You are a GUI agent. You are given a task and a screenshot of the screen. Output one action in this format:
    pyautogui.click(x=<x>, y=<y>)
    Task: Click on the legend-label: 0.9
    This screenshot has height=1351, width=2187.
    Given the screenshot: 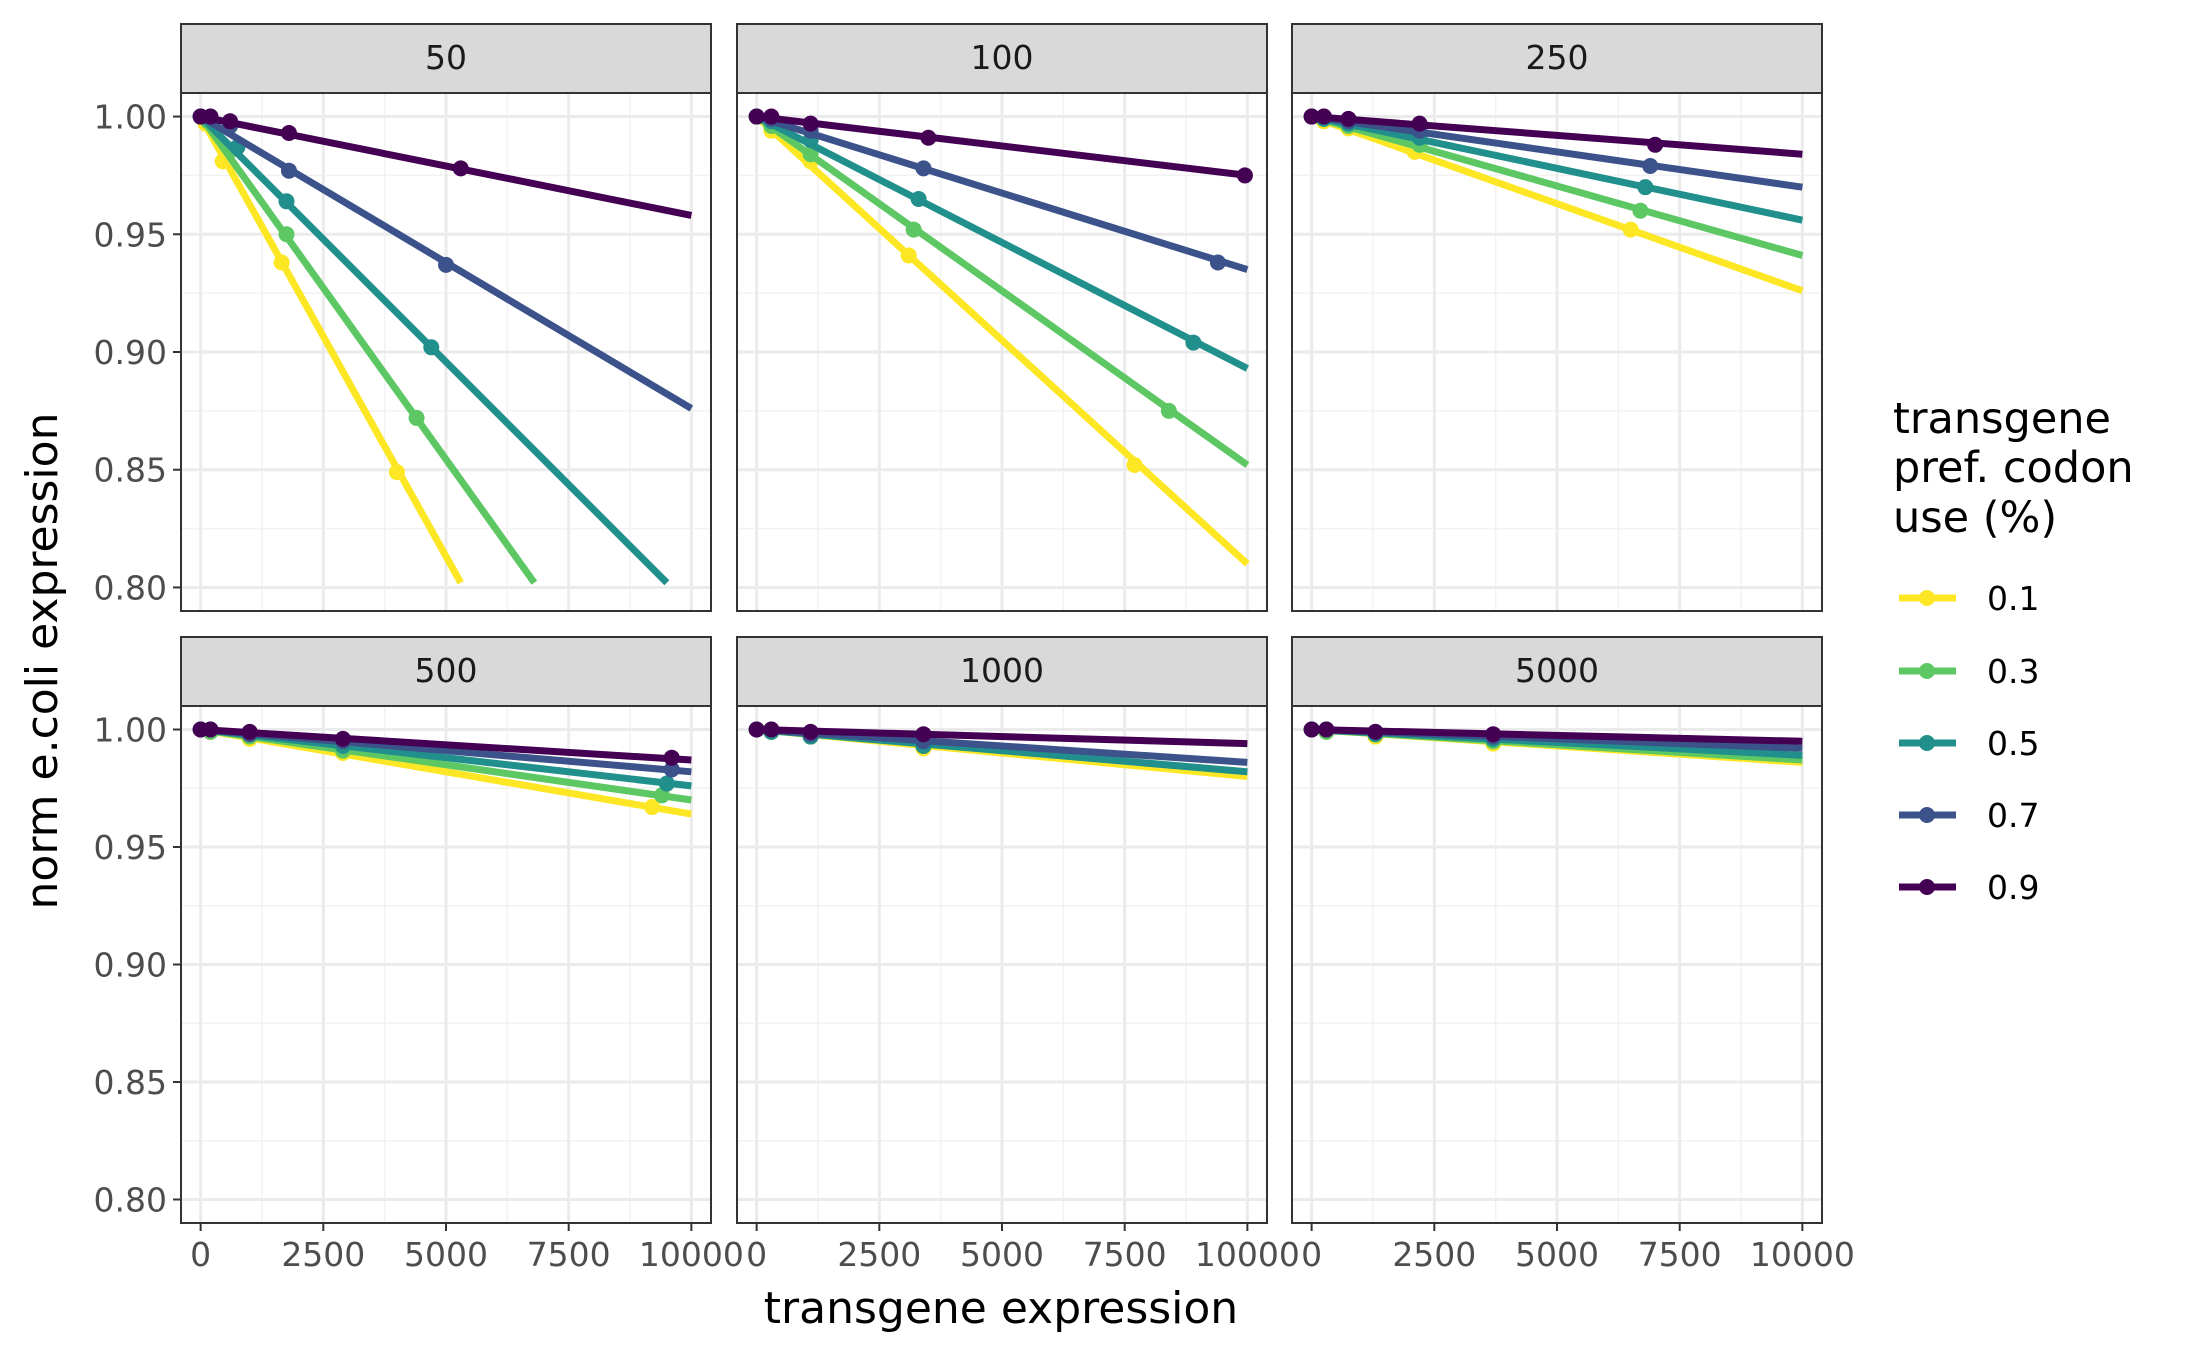 What is the action you would take?
    pyautogui.click(x=2013, y=887)
    